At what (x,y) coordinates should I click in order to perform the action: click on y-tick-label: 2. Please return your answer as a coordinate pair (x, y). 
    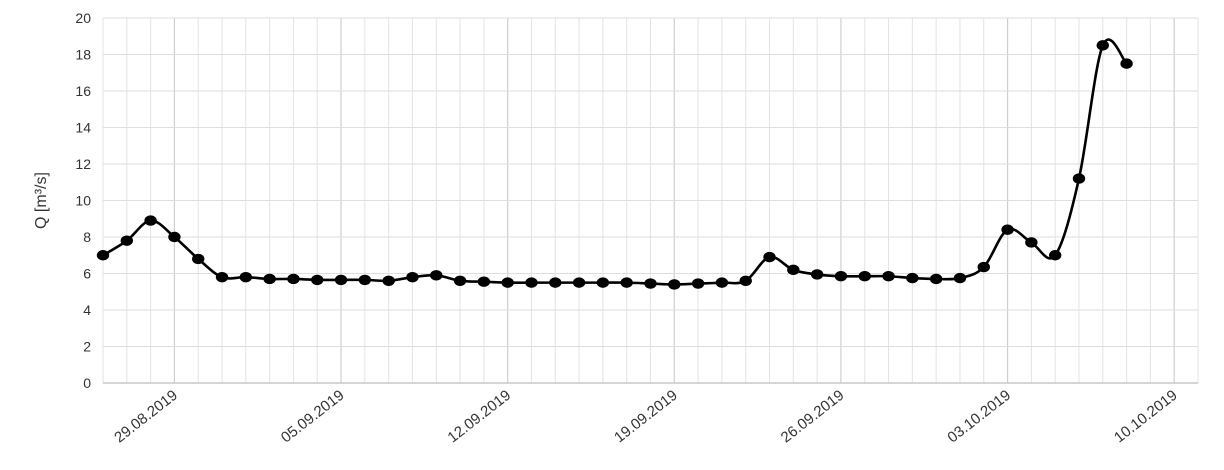
    Looking at the image, I should click on (87, 347).